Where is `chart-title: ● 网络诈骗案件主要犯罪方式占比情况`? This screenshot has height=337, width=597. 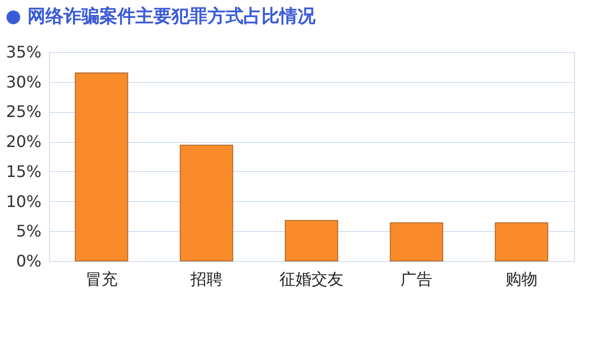
chart-title: ● 网络诈骗案件主要犯罪方式占比情况 is located at coordinates (160, 16).